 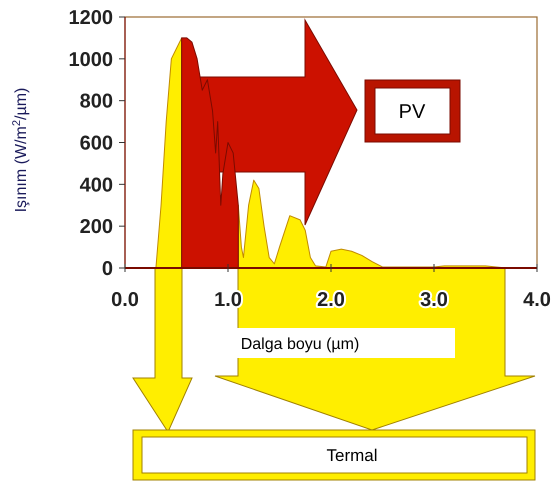 I want to click on x-tick-label: 0.0, so click(x=125, y=300).